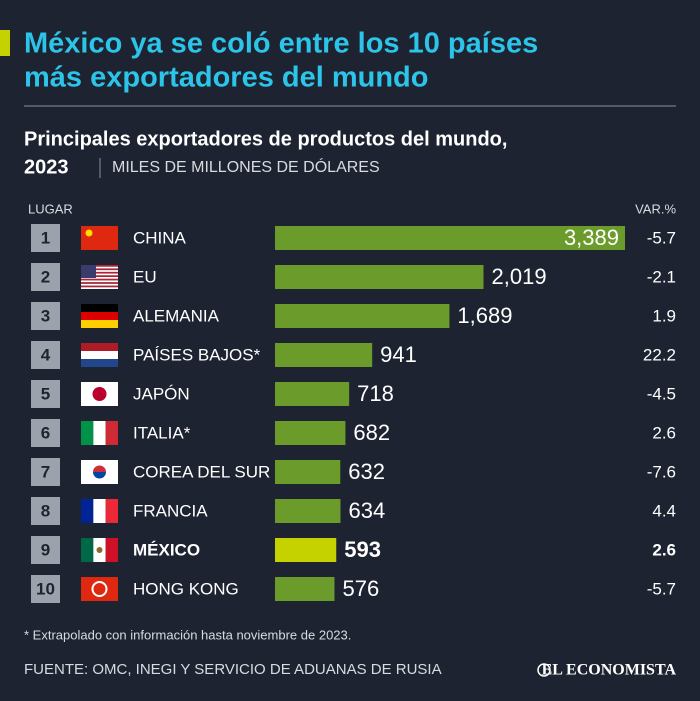  What do you see at coordinates (145, 276) in the screenshot?
I see `country: EU` at bounding box center [145, 276].